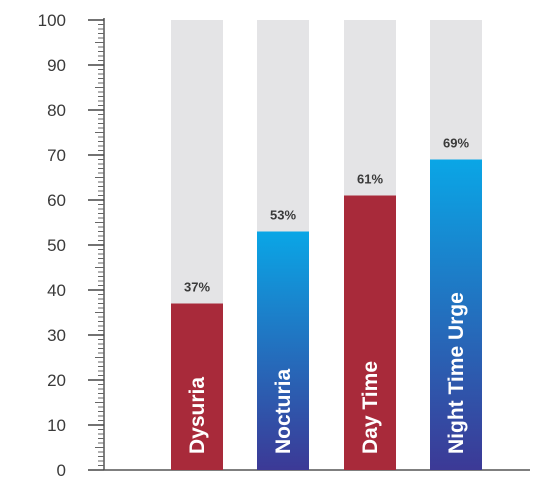  What do you see at coordinates (456, 373) in the screenshot?
I see `category-label: Night Time Urge` at bounding box center [456, 373].